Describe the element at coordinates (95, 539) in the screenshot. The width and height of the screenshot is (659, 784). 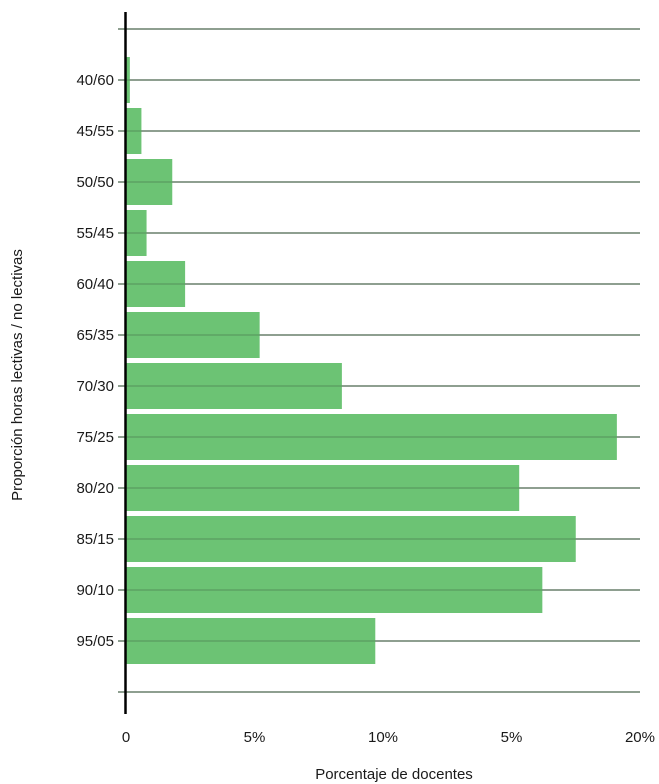
I see `y-tick-label: 85/15` at that location.